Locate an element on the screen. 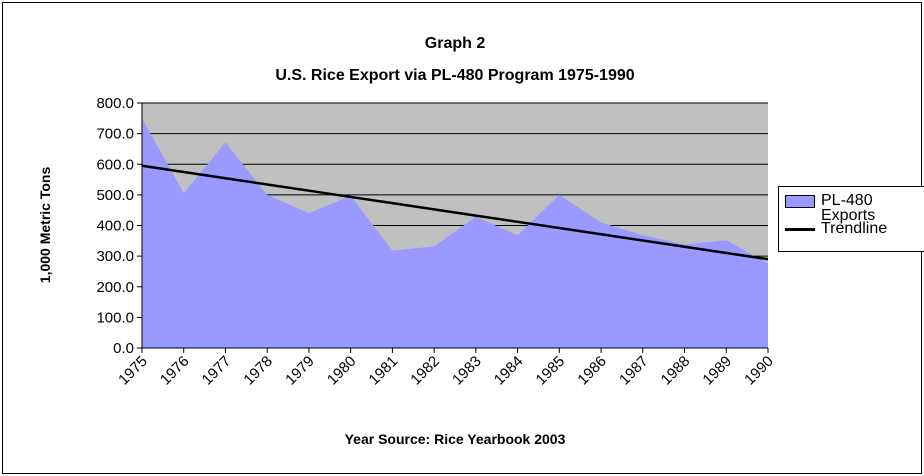 The width and height of the screenshot is (924, 476). y-axis-title: 1,000 Metric Tons is located at coordinates (45, 225).